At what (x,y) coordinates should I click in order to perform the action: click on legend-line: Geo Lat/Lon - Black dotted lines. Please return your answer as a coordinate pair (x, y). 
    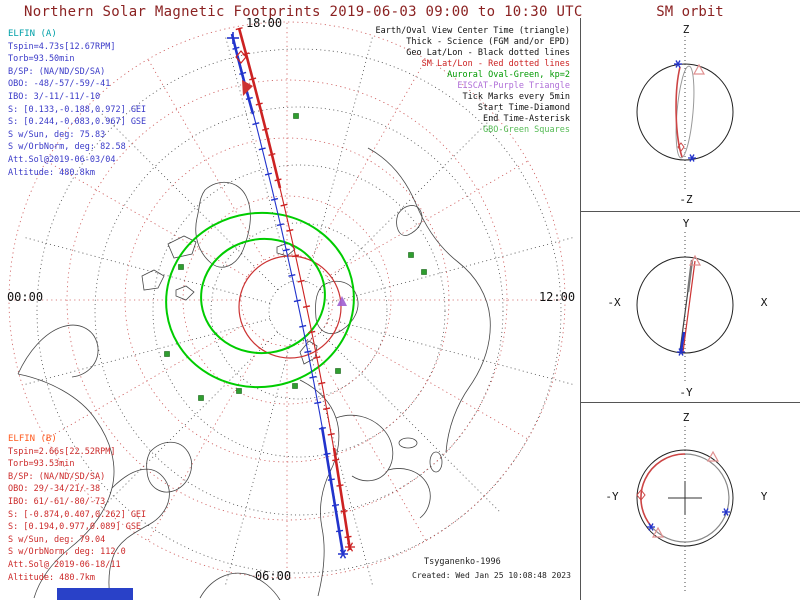
    Looking at the image, I should click on (488, 53).